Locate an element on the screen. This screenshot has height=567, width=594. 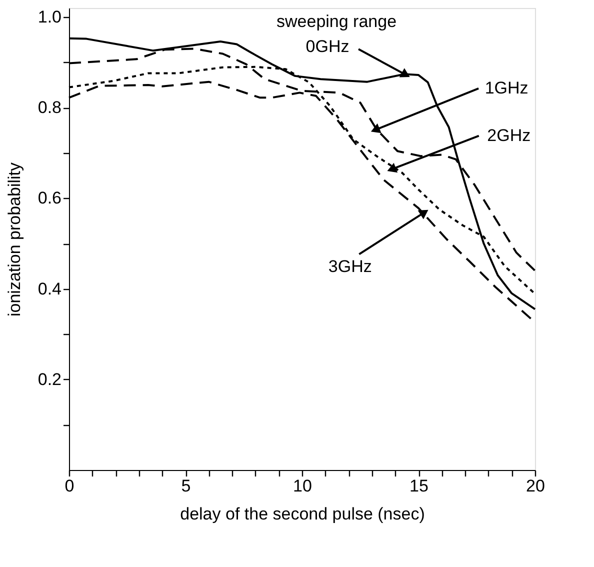
x-tick-label: 20 is located at coordinates (535, 486).